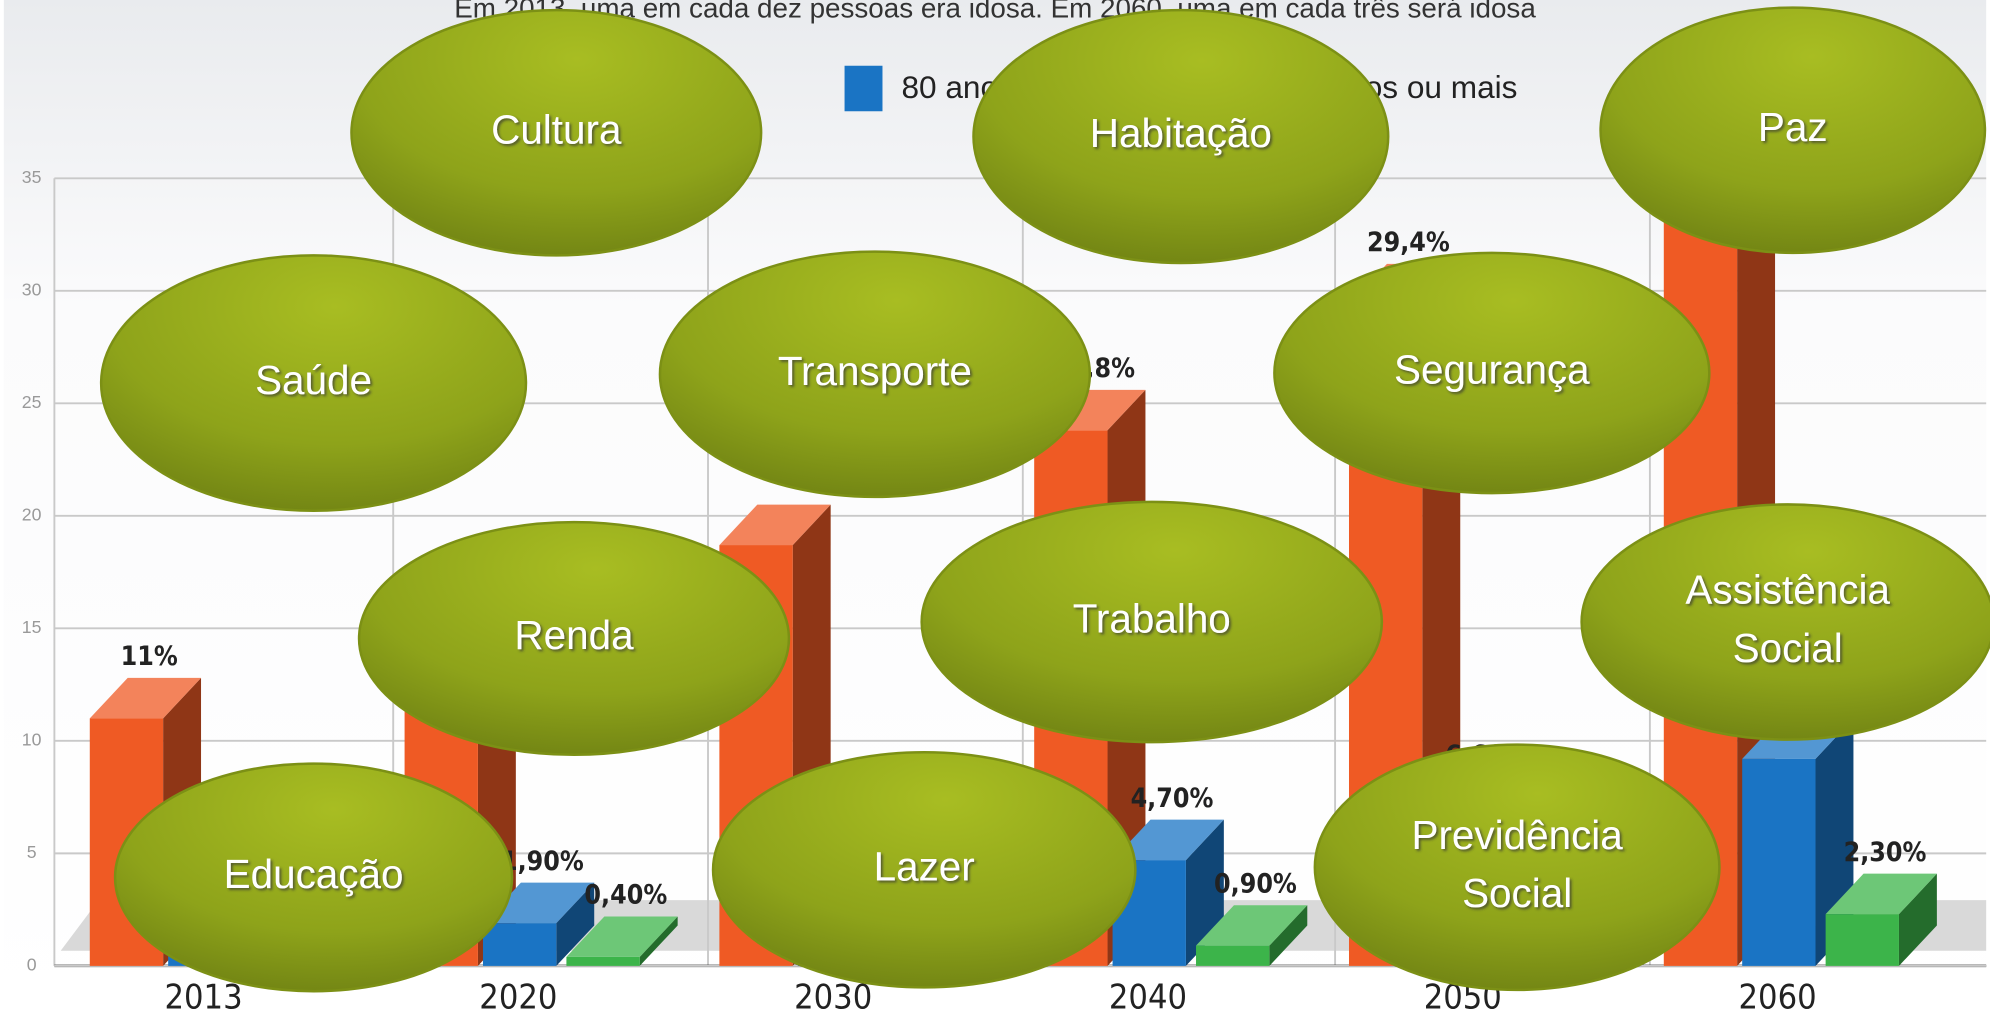  Describe the element at coordinates (1255, 883) in the screenshot. I see `value-label: 0,90%` at that location.